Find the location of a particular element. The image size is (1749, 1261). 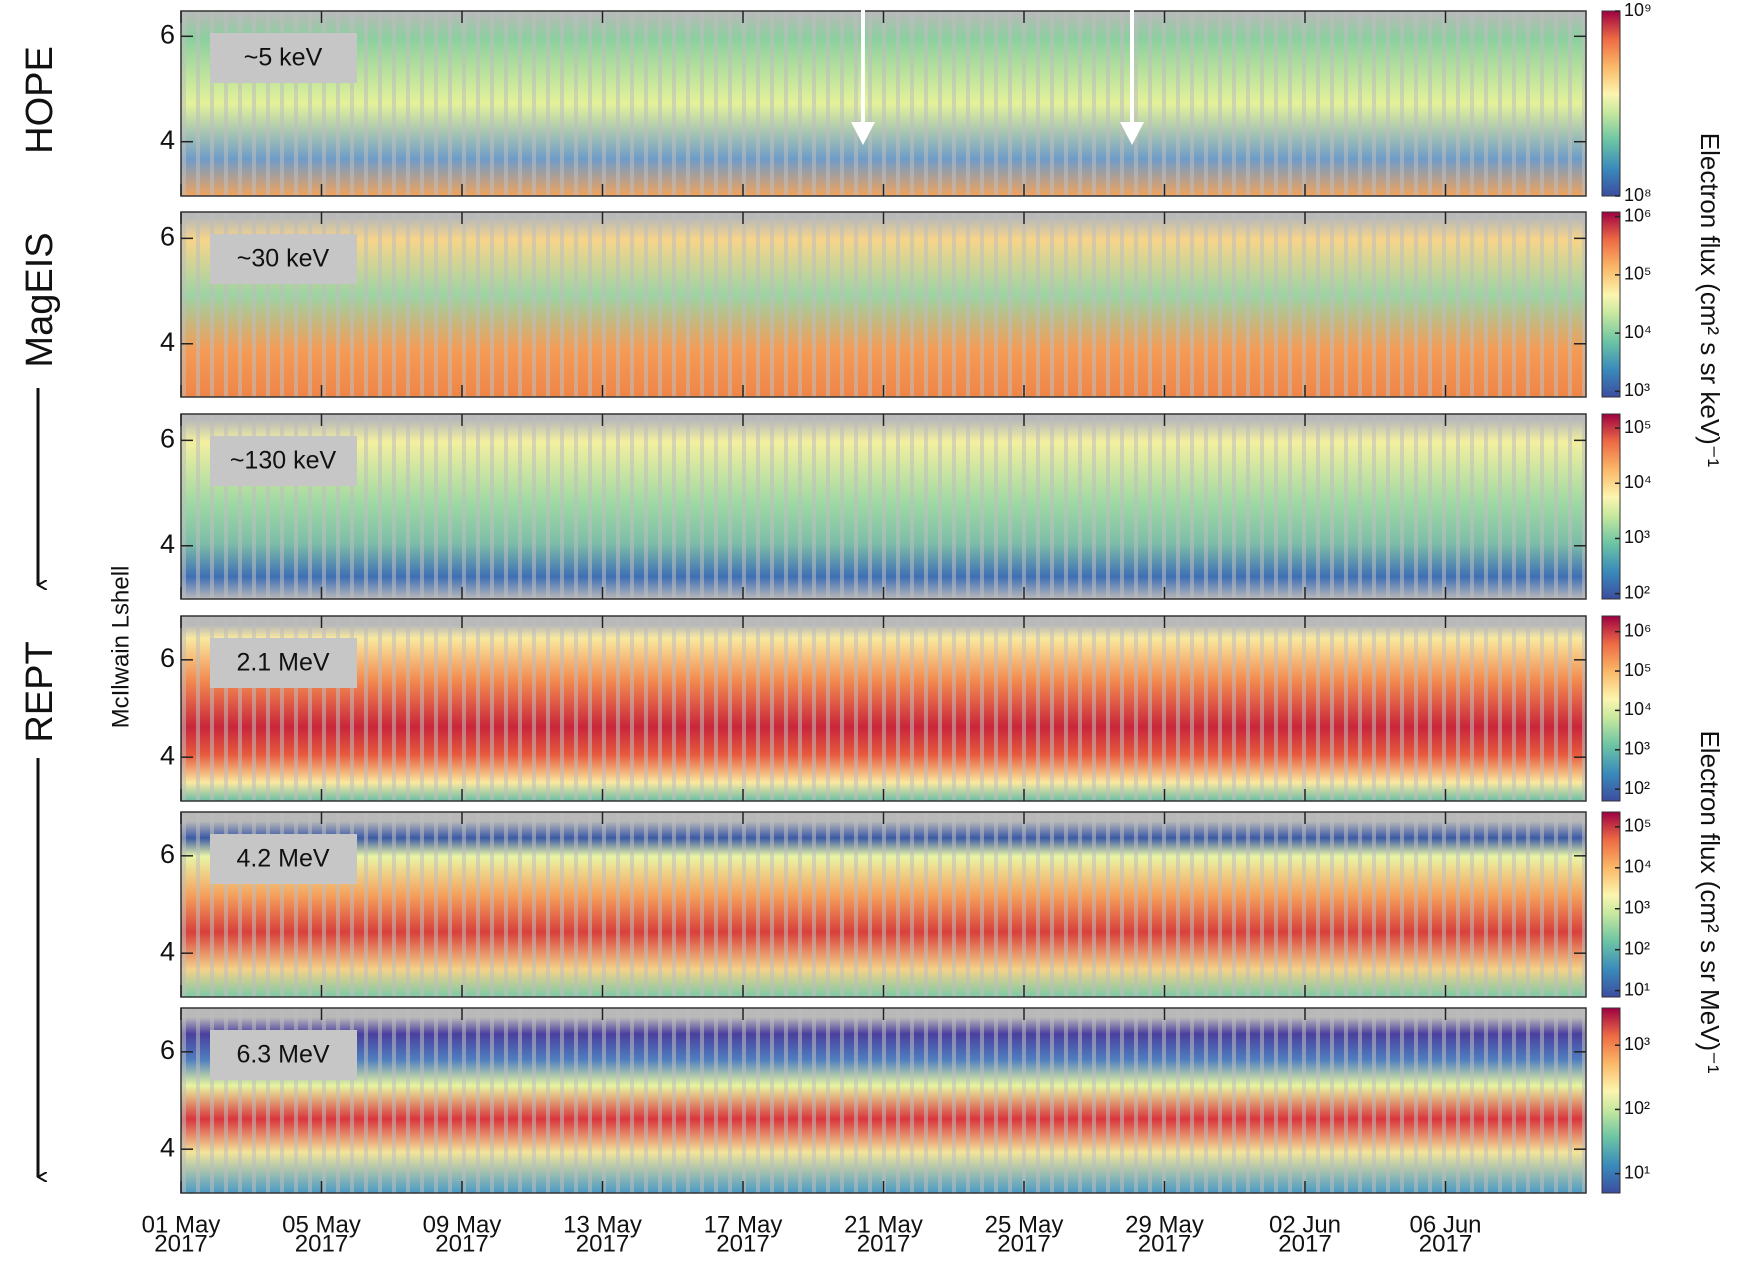

x-tick-label: 01 May is located at coordinates (181, 1224).